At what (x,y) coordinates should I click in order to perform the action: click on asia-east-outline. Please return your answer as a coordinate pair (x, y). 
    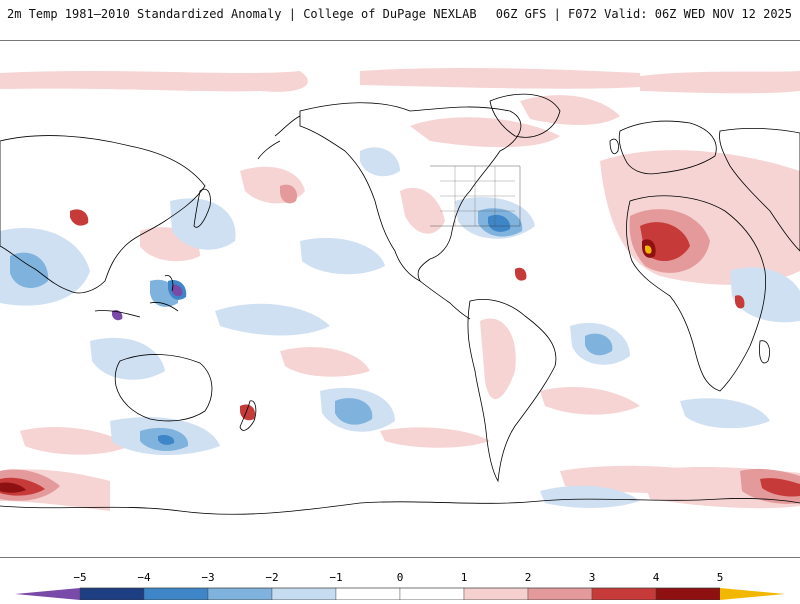
    Looking at the image, I should click on (103, 214).